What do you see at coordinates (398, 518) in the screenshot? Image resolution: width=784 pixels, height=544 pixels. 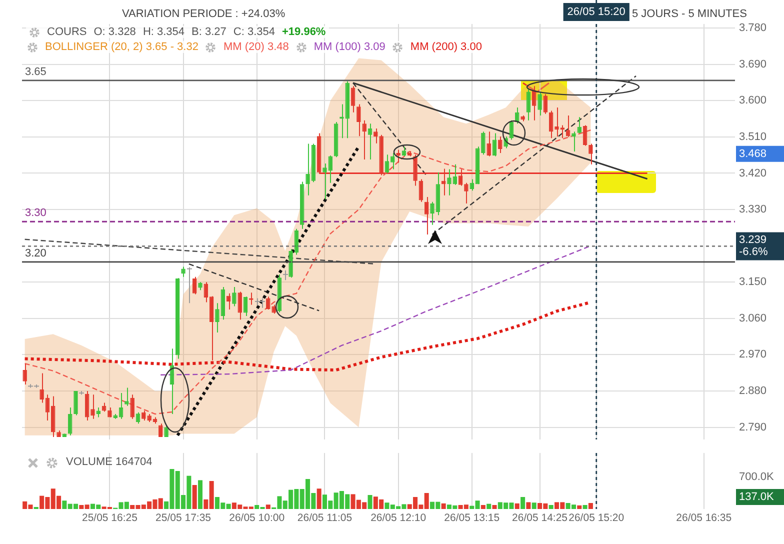 I see `x-tick-label: 26/05 12:10` at bounding box center [398, 518].